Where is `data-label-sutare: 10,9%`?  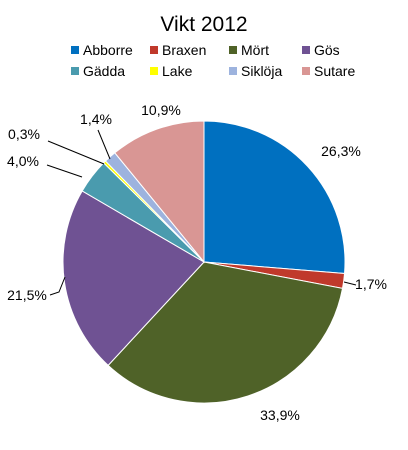
data-label-sutare: 10,9% is located at coordinates (161, 110).